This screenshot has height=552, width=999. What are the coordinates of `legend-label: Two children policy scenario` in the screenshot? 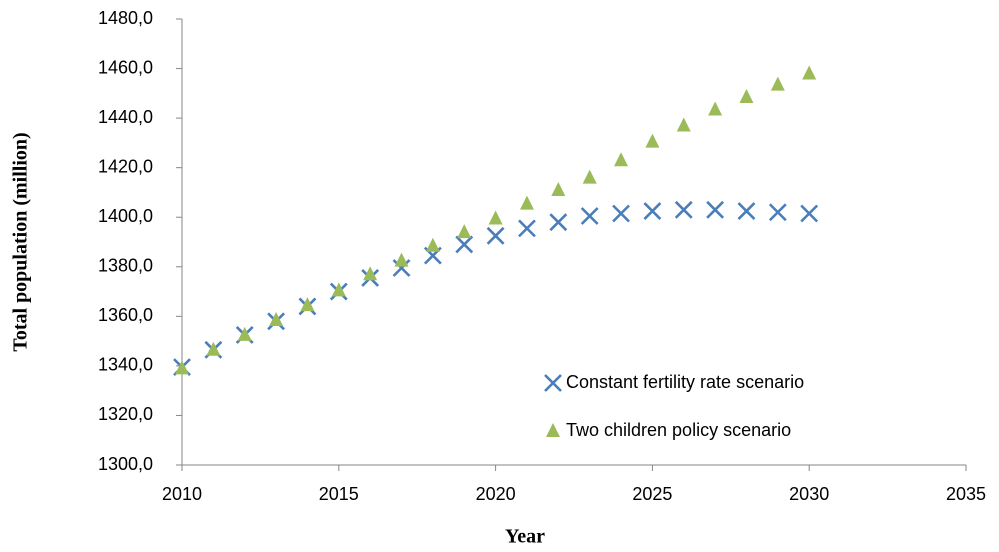 It's located at (678, 430).